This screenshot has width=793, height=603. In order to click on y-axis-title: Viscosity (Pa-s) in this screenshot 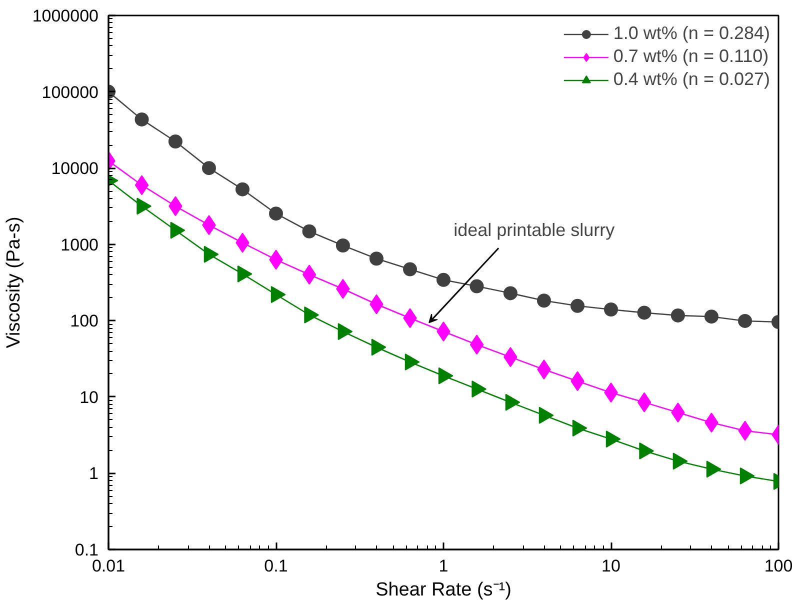, I will do `click(13, 282)`.